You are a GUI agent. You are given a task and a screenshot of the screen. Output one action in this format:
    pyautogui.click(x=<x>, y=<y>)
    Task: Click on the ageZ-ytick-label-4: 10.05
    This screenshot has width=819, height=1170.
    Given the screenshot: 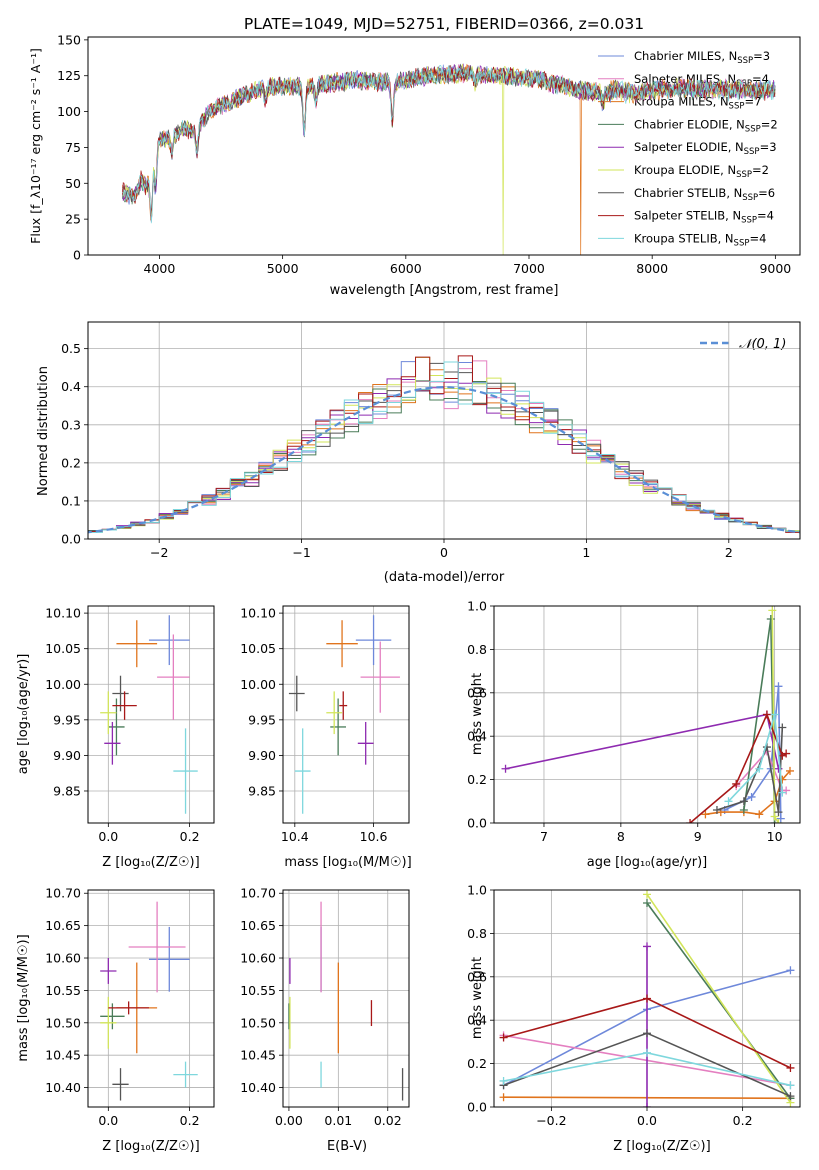 What is the action you would take?
    pyautogui.click(x=63, y=648)
    